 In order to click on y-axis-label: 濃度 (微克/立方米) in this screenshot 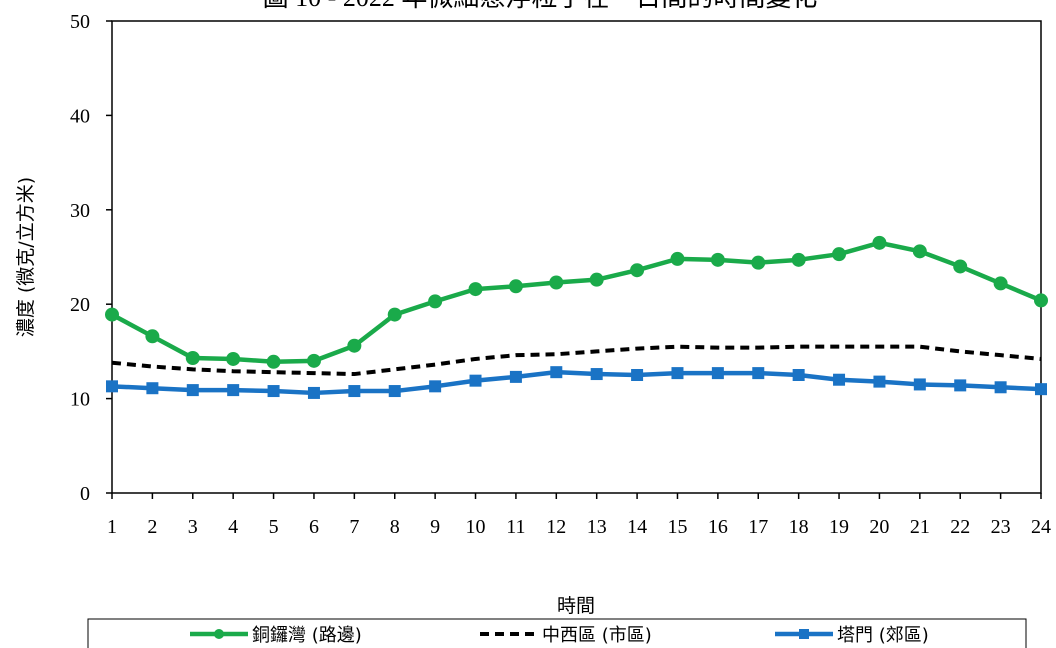, I will do `click(26, 257)`.